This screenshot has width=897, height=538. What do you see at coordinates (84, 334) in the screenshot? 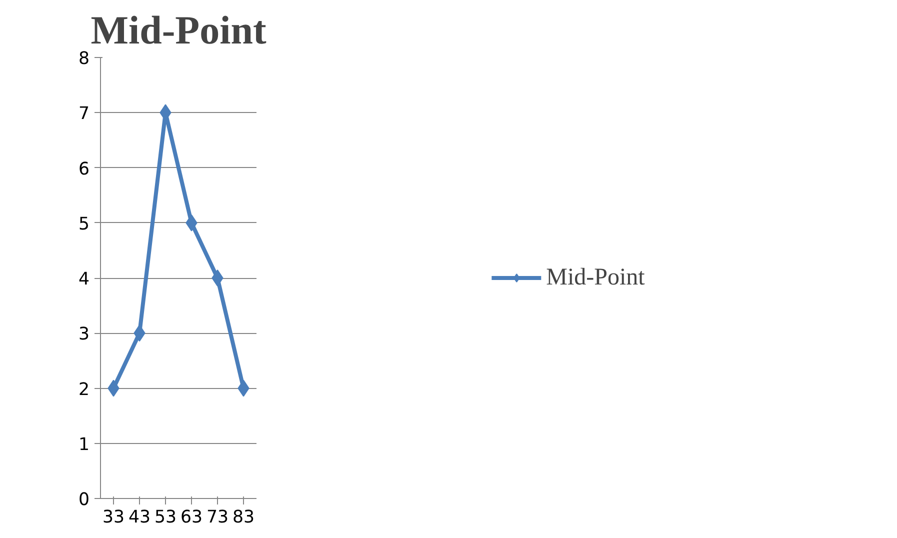
I see `y-tick-label: 3` at bounding box center [84, 334].